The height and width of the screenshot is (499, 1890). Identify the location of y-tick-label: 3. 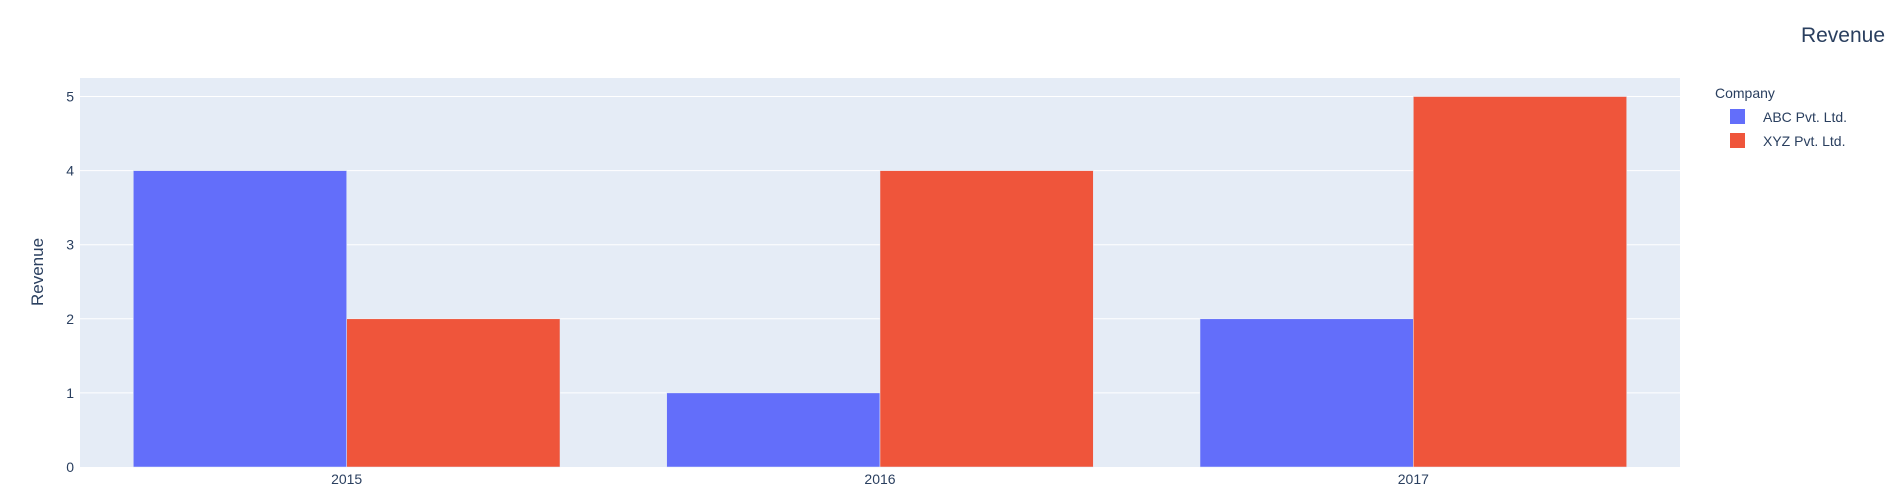
(70, 245).